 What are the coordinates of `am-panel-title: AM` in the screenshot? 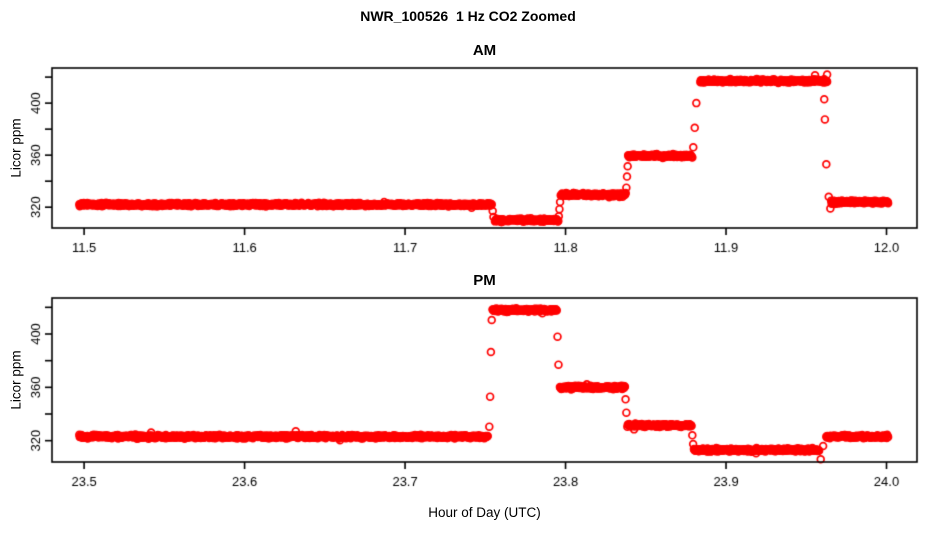 It's located at (484, 50).